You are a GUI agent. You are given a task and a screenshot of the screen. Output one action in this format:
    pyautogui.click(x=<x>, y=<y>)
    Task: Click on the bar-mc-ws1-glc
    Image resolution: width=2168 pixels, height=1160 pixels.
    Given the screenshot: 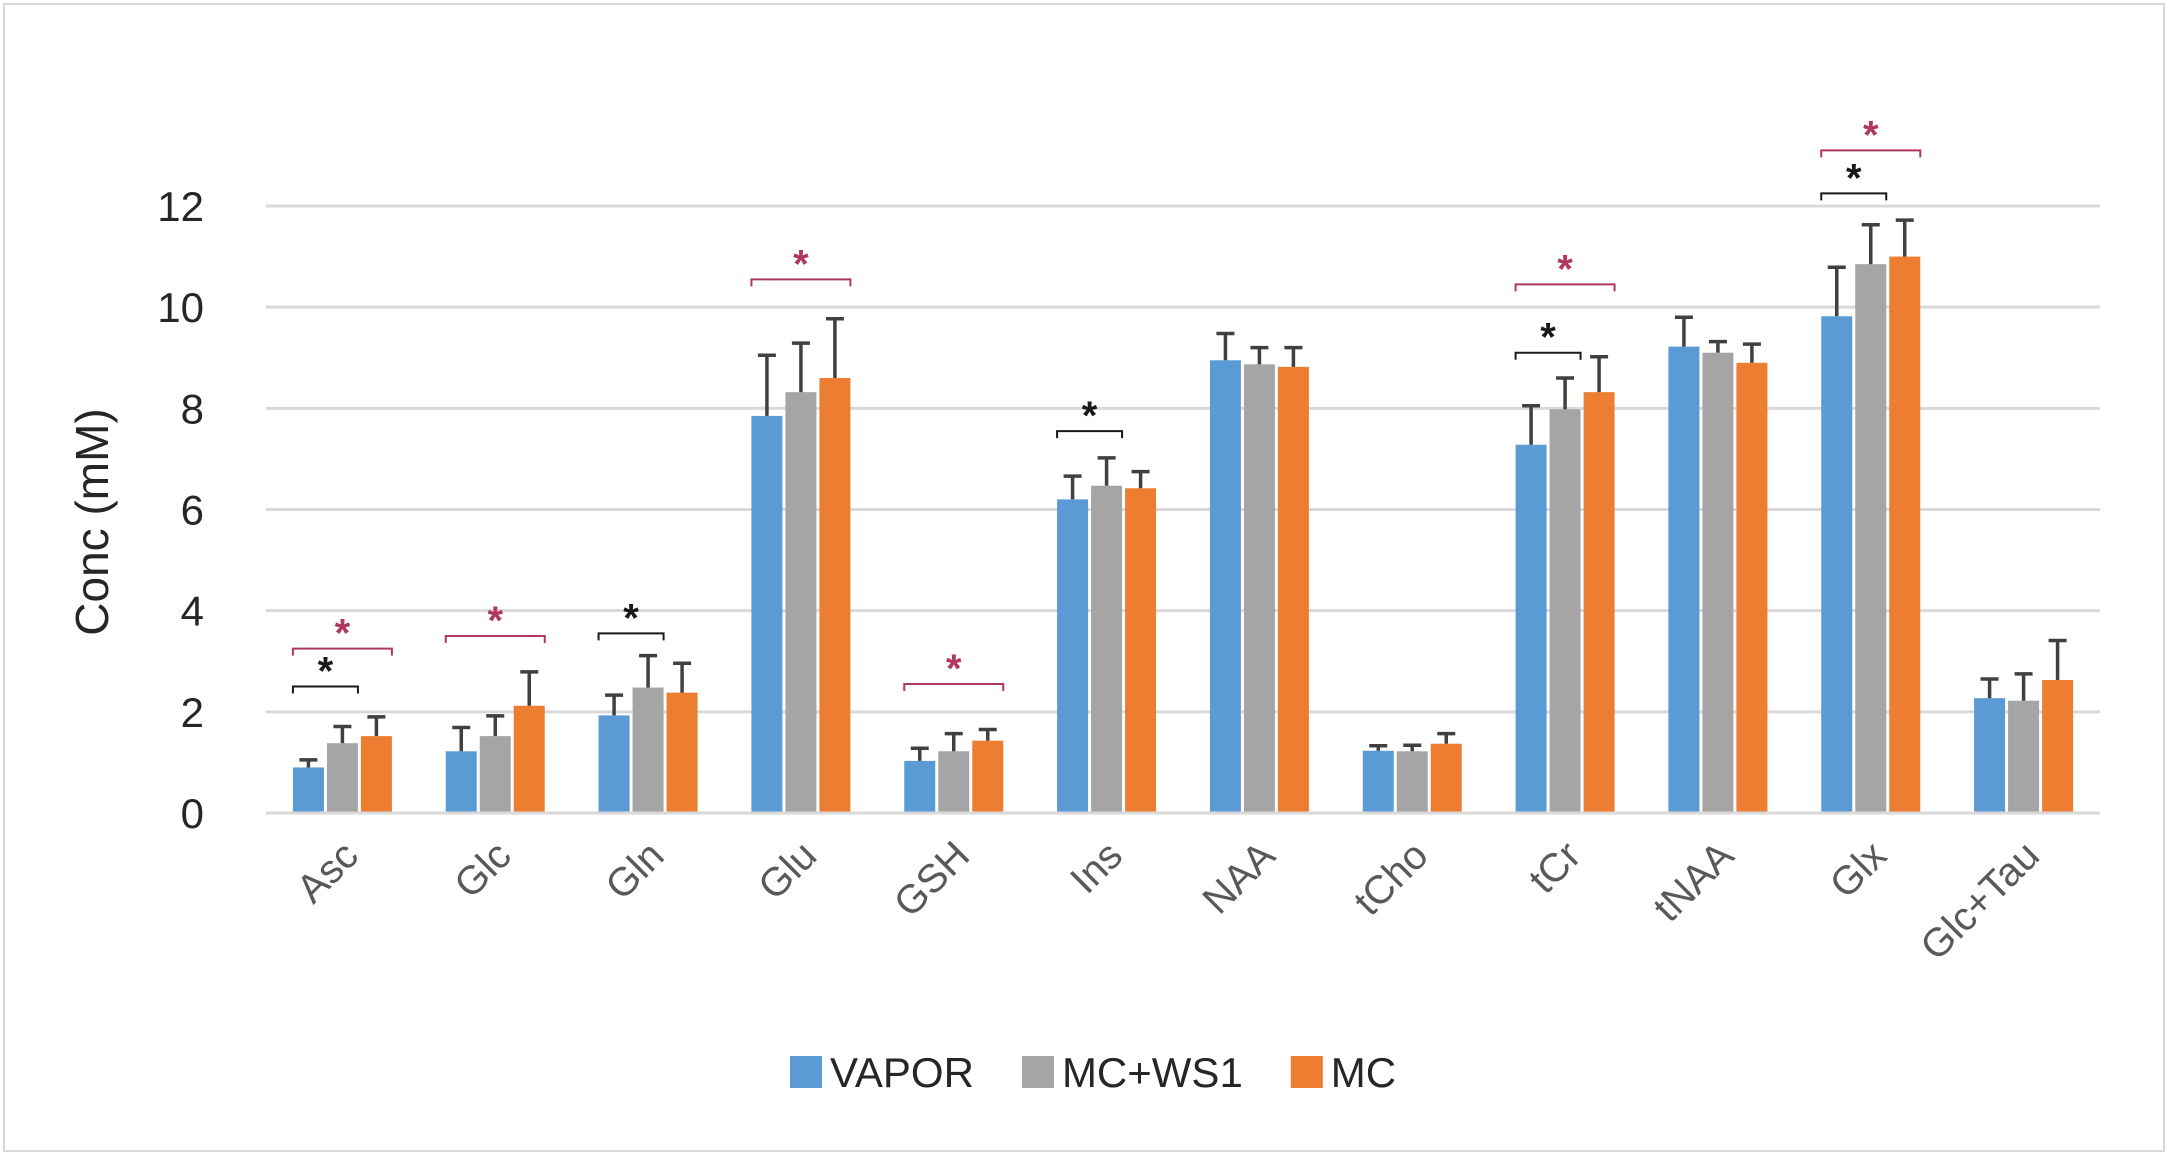 What is the action you would take?
    pyautogui.click(x=495, y=774)
    